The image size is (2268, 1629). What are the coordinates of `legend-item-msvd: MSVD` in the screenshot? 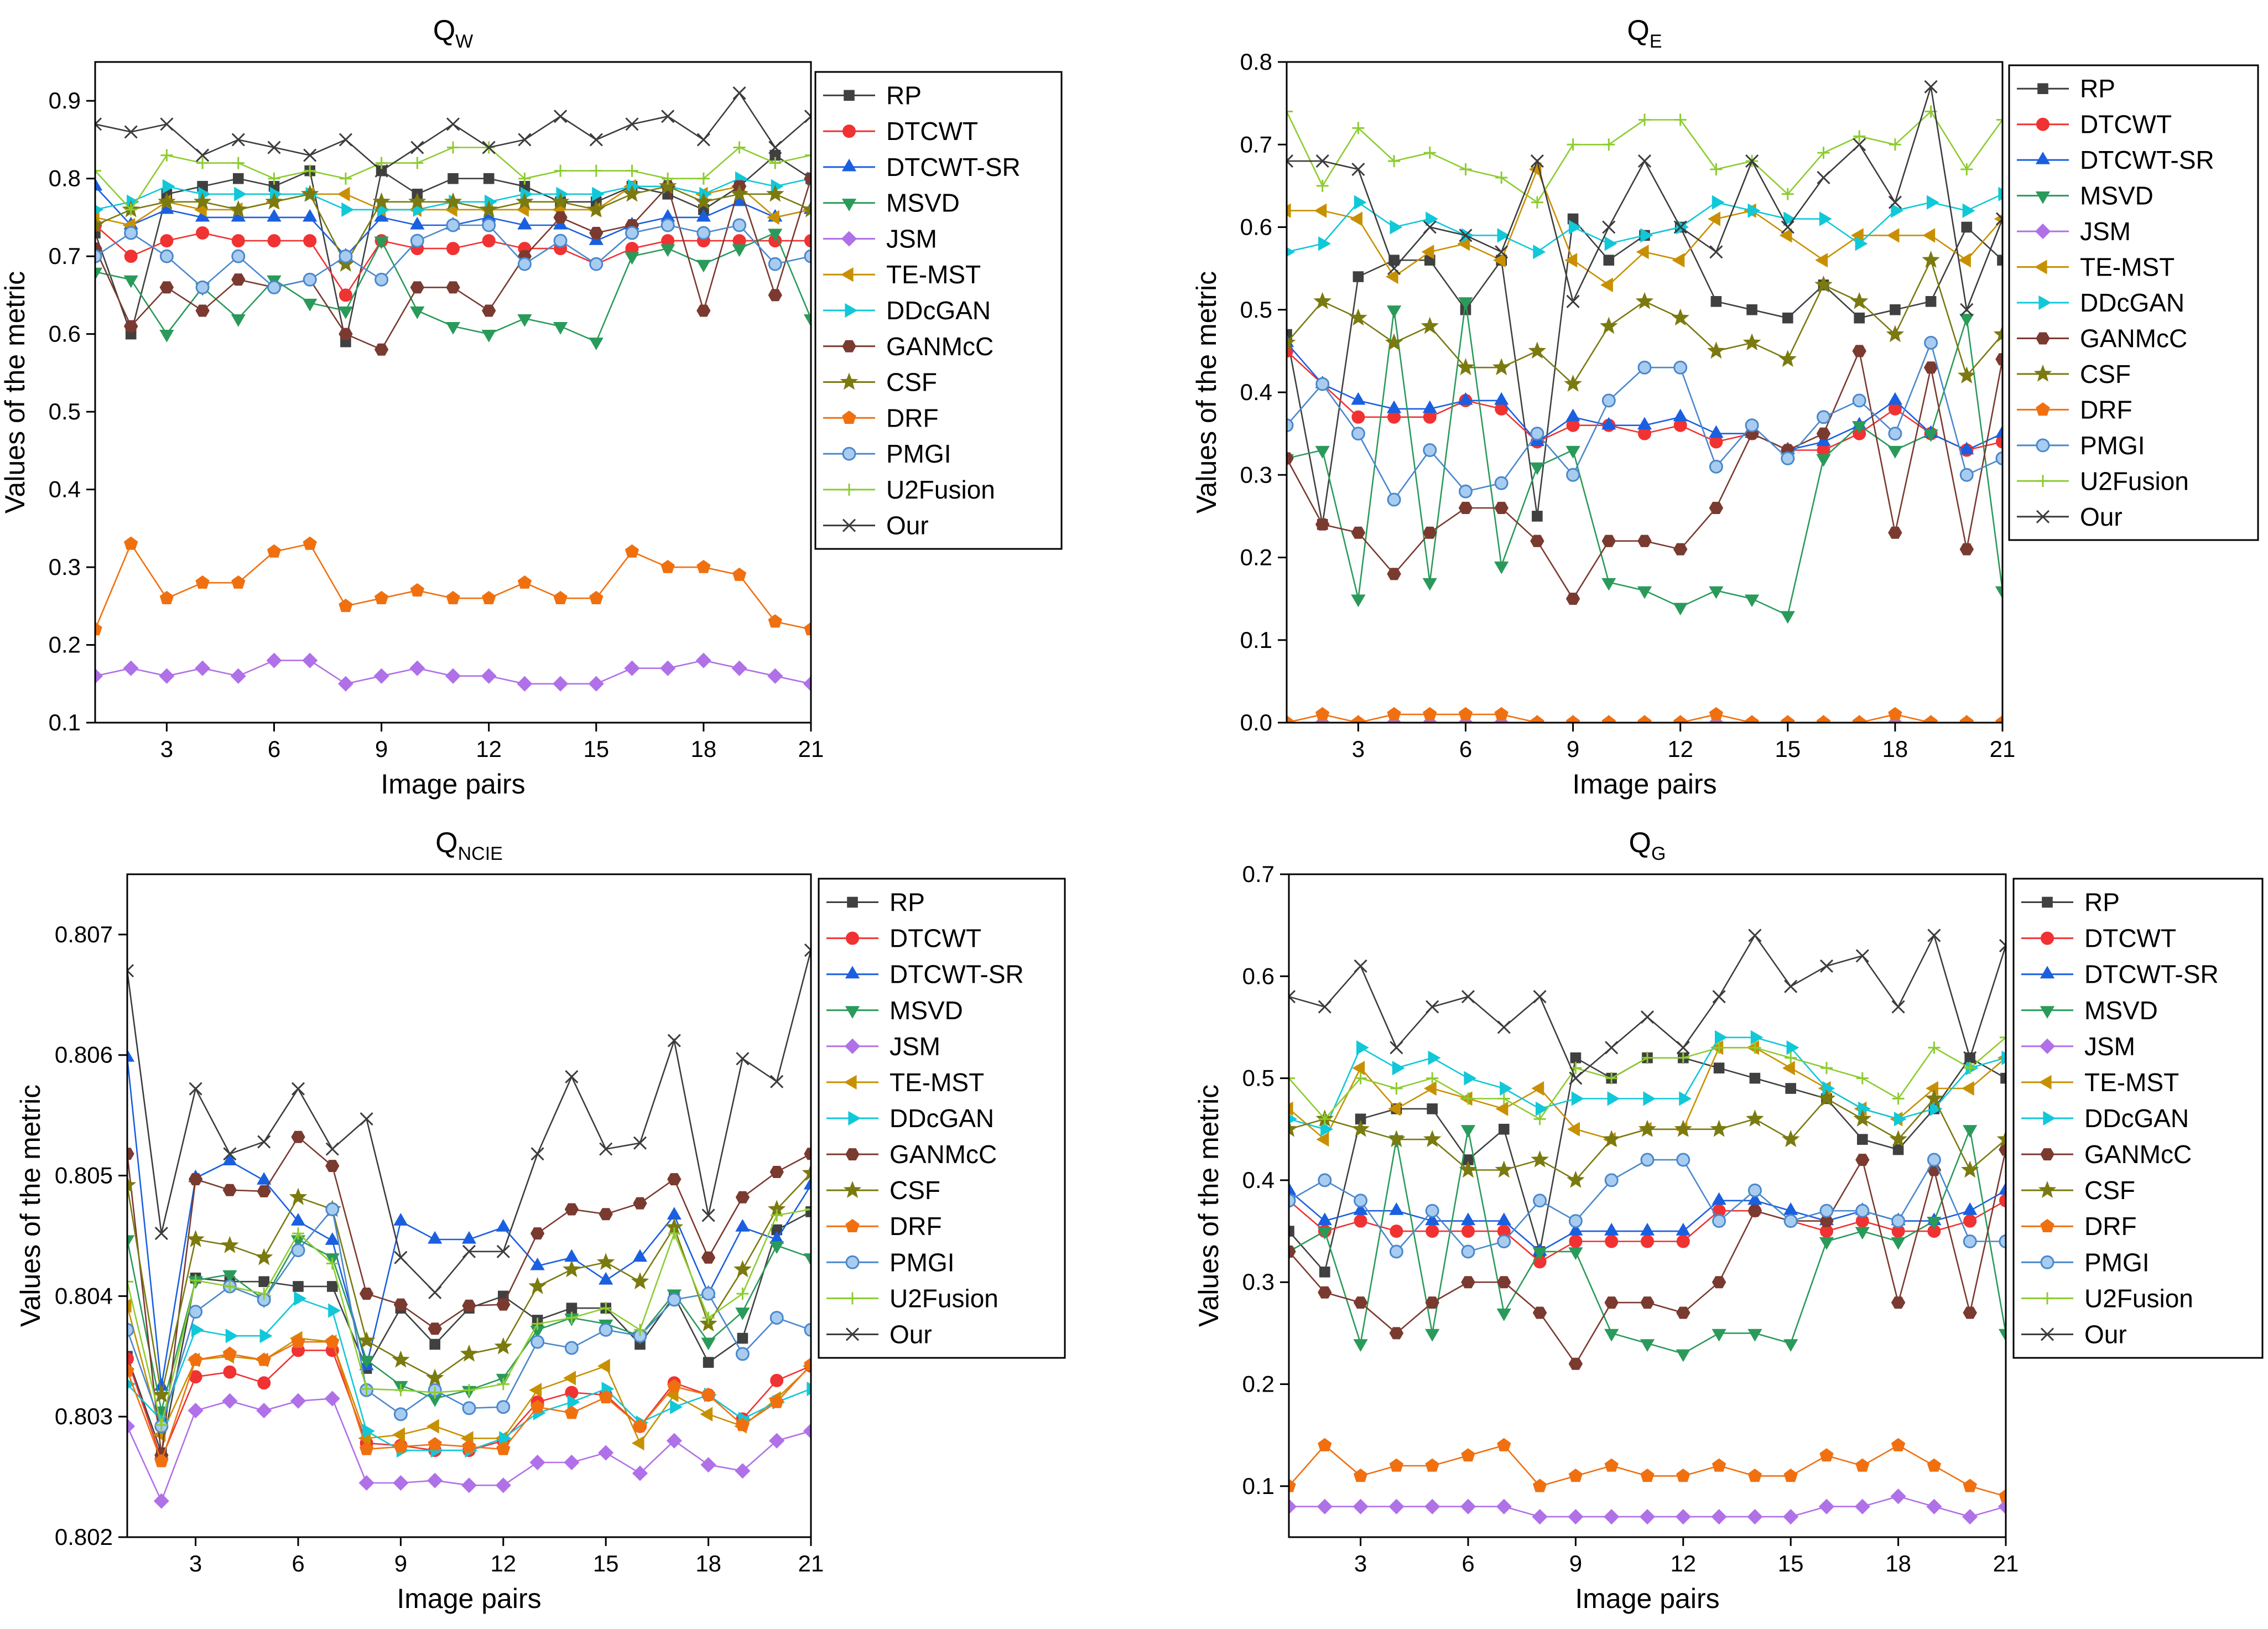 It's located at (2089, 1010).